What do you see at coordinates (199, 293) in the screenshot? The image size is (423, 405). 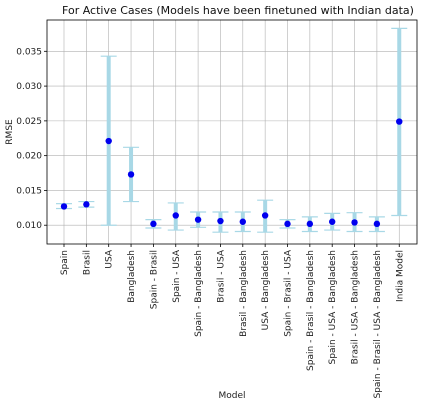 I see `x-tick-label: Spain - Bangladesh` at bounding box center [199, 293].